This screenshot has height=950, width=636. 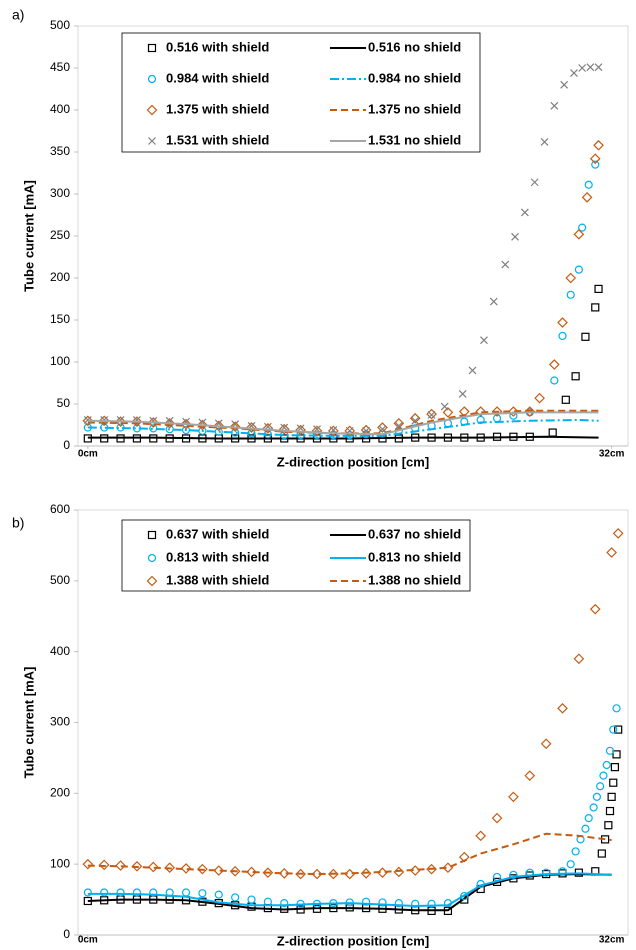 I want to click on legend-label: 1.375 no shield, so click(x=414, y=108).